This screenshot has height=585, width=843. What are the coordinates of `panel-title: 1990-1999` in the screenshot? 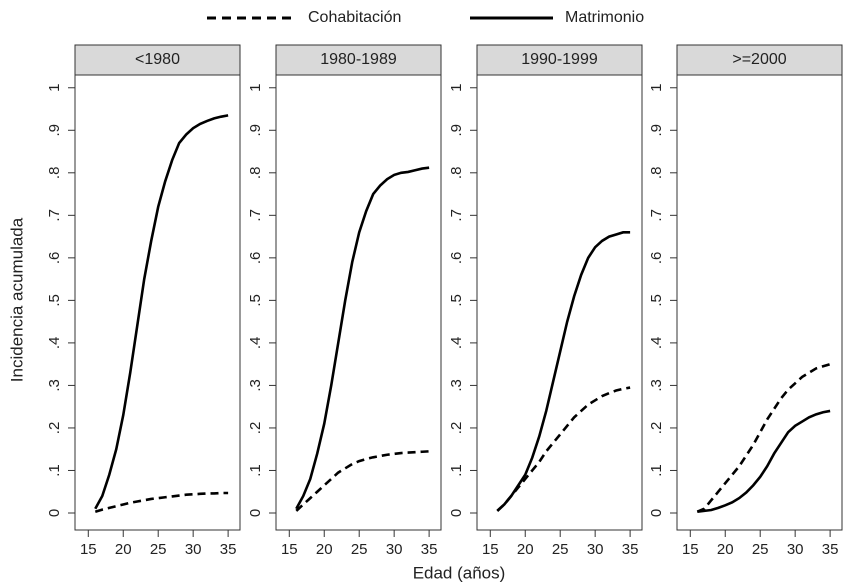 It's located at (559, 59).